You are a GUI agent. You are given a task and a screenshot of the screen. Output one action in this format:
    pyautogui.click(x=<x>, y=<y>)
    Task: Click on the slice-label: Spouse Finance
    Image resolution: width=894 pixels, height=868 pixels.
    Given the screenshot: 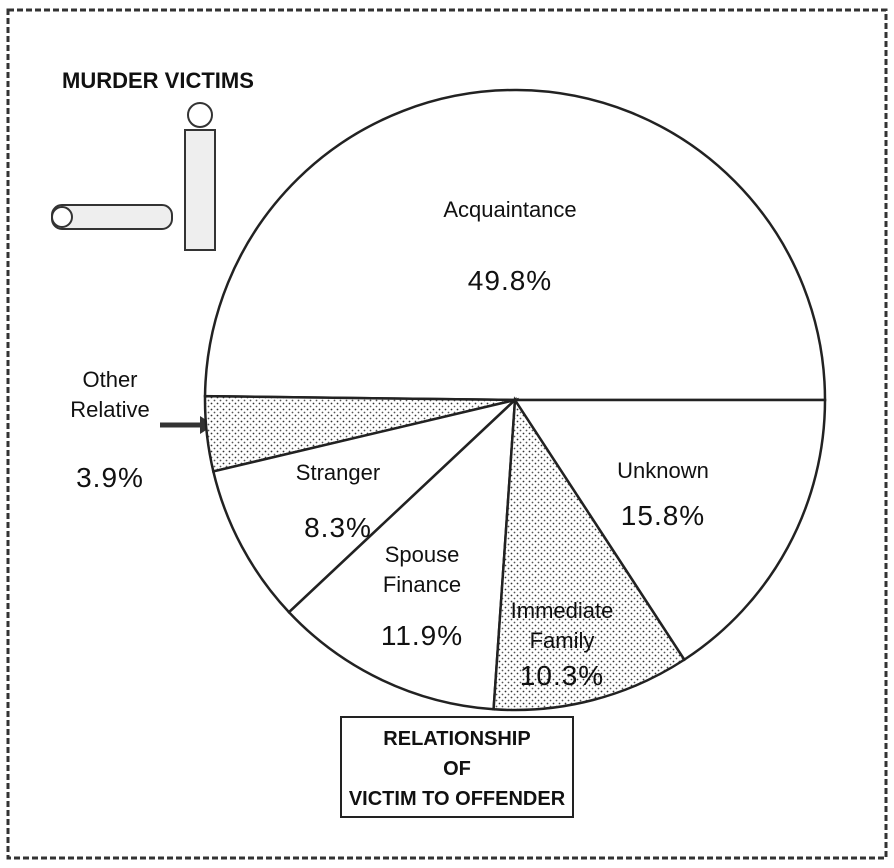 What is the action you would take?
    pyautogui.click(x=422, y=569)
    